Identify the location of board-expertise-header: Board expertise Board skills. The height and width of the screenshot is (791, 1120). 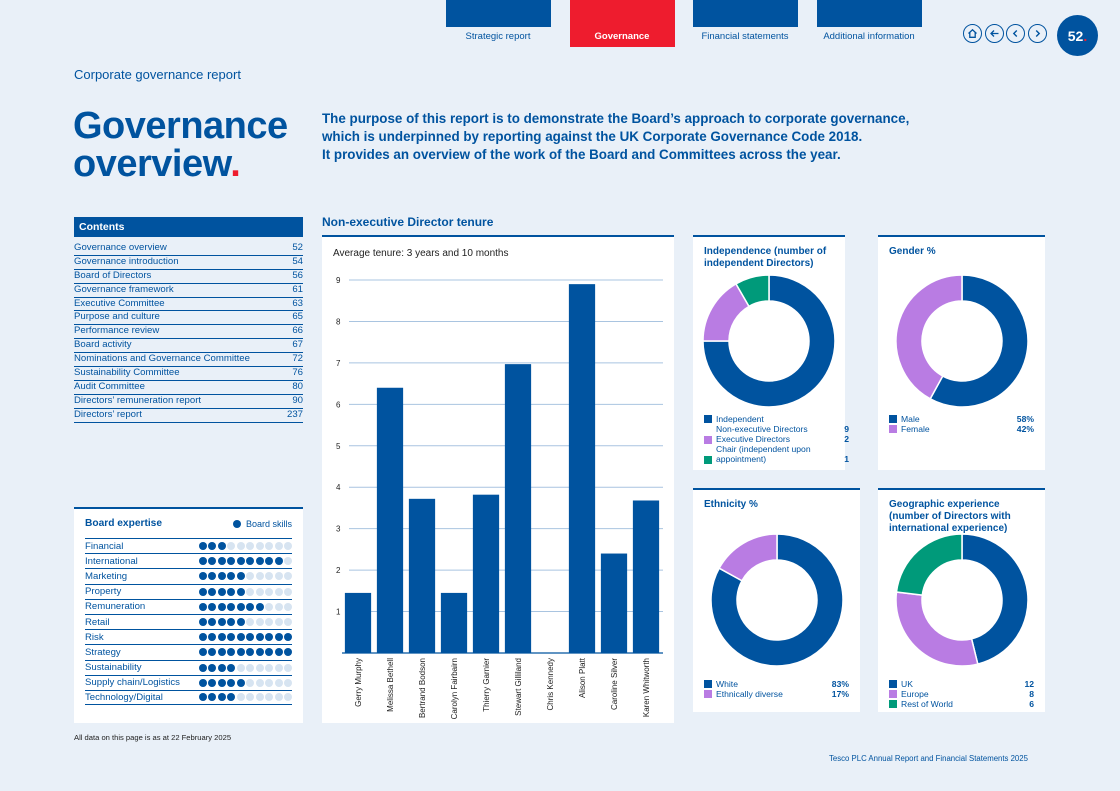
(188, 523).